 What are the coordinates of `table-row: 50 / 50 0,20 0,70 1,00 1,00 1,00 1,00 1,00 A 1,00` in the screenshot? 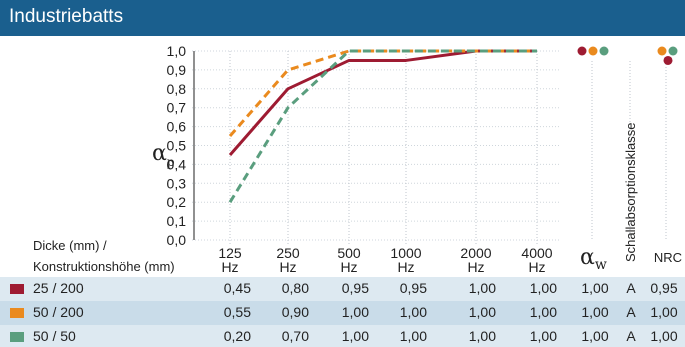 It's located at (342, 336).